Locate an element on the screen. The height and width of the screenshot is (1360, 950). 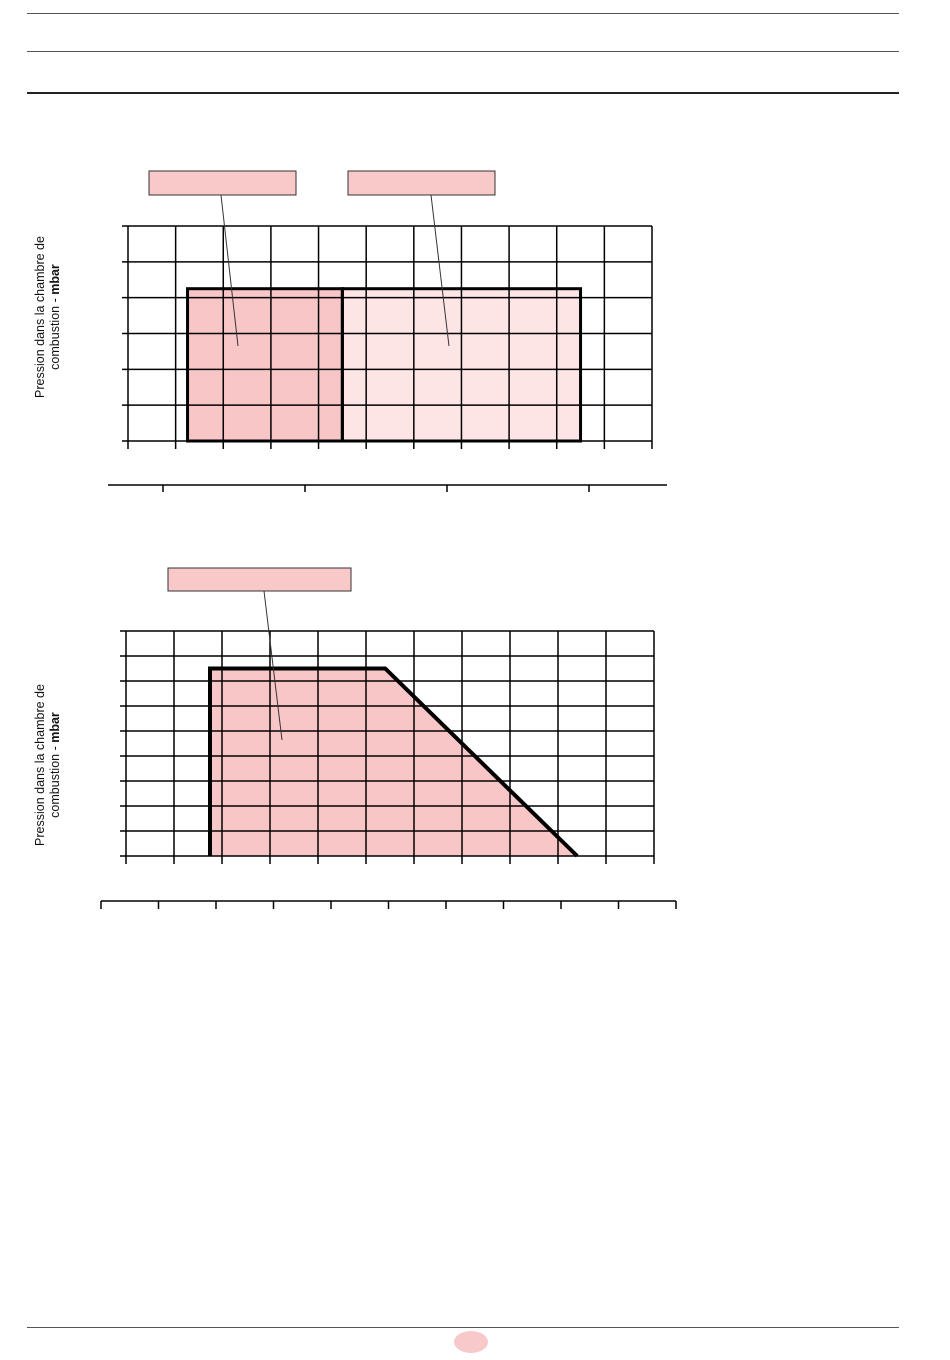
header-rule-top is located at coordinates (463, 13).